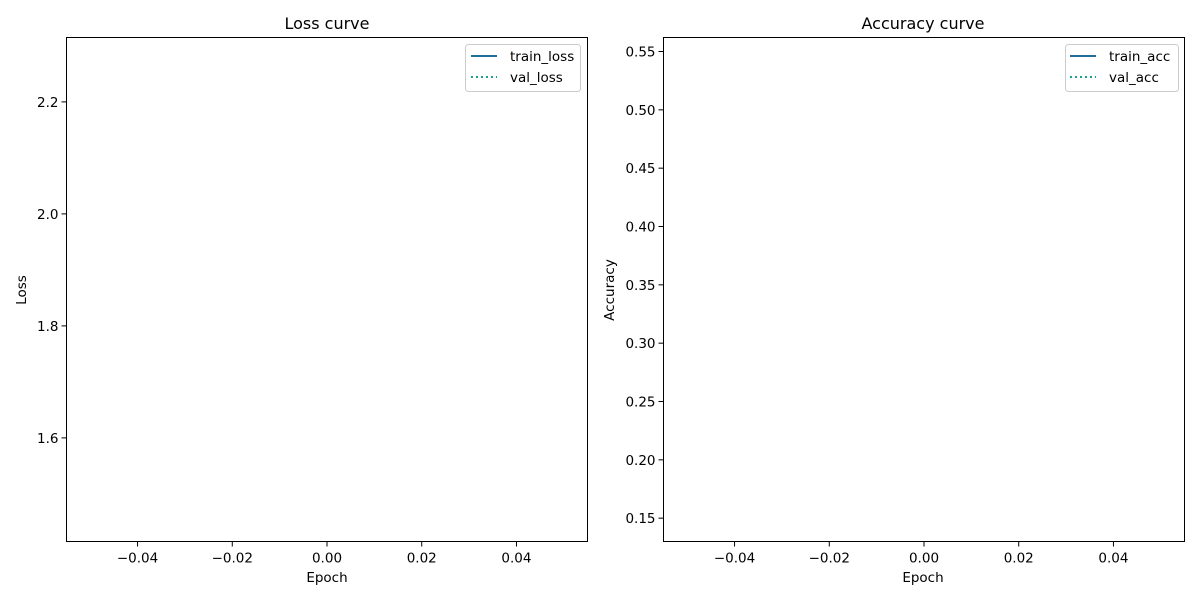 The image size is (1200, 600). What do you see at coordinates (640, 461) in the screenshot?
I see `accuracy-y-tick-label: 0.20` at bounding box center [640, 461].